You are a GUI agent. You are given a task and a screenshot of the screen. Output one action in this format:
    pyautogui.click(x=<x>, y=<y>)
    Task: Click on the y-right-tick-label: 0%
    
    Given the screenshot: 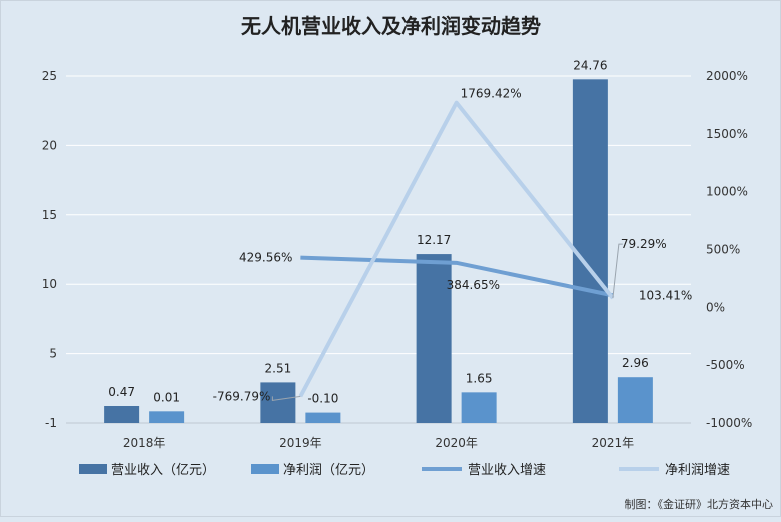 What is the action you would take?
    pyautogui.click(x=715, y=307)
    